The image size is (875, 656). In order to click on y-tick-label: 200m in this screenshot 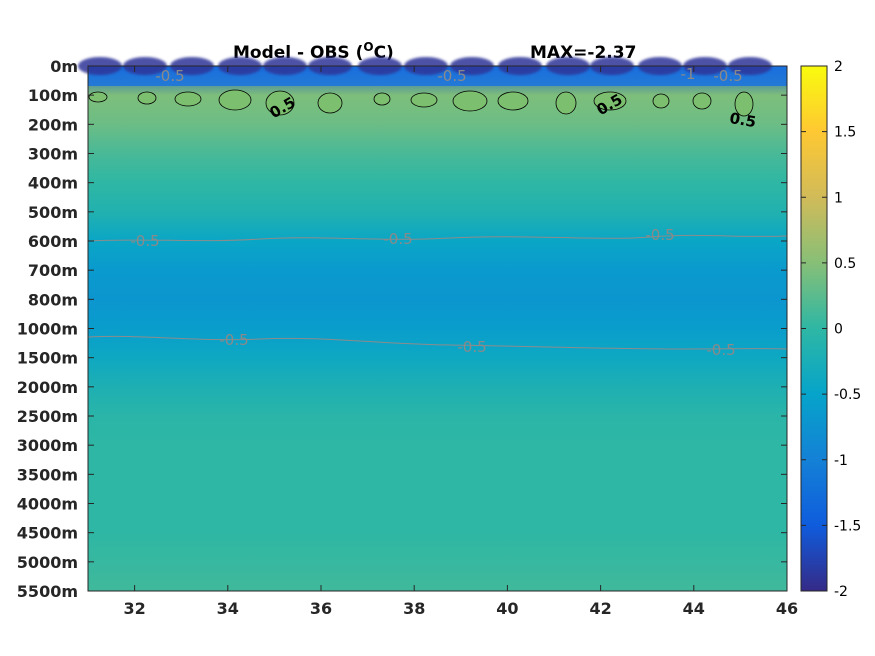, I will do `click(53, 124)`.